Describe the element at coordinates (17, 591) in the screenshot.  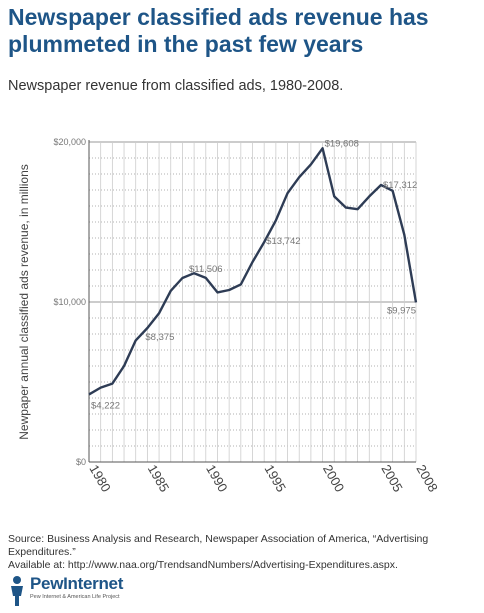
I see `pew-person-icon` at that location.